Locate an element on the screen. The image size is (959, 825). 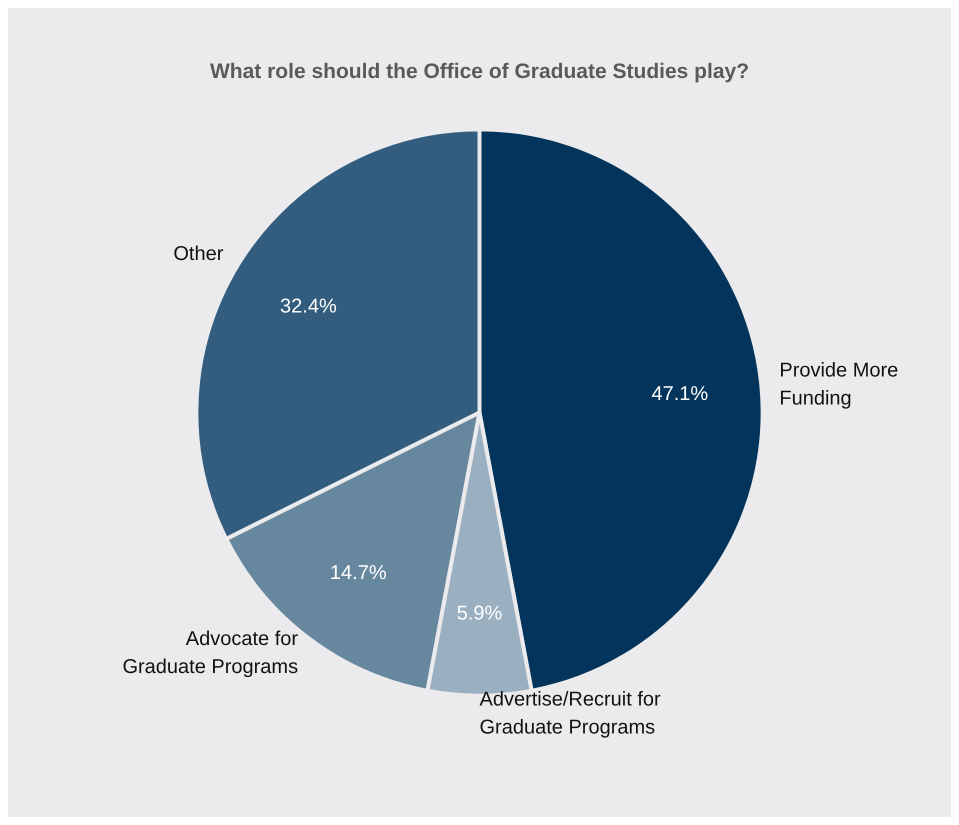
data-label: 14.7% is located at coordinates (358, 573).